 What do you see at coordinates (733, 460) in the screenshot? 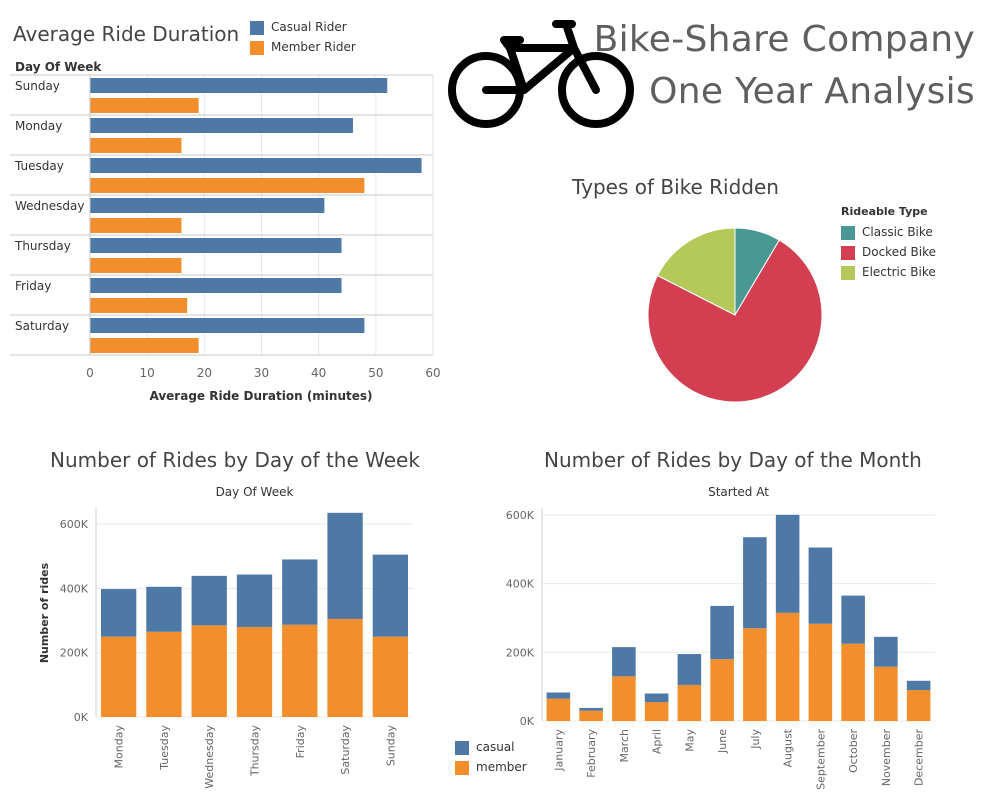
I see `month-rides-title: Number of Rides by Day of the Month` at bounding box center [733, 460].